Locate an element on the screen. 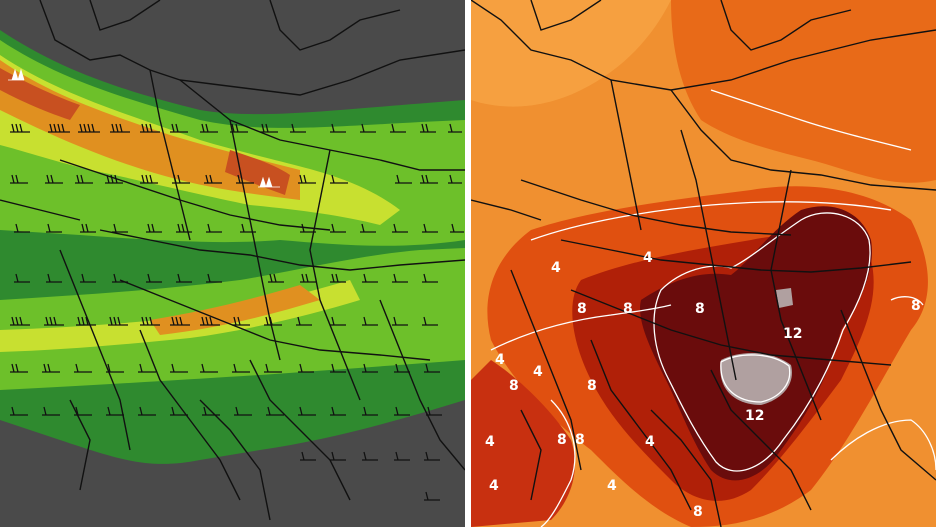 This screenshot has height=527, width=936. pennant-west is located at coordinates (16, 74).